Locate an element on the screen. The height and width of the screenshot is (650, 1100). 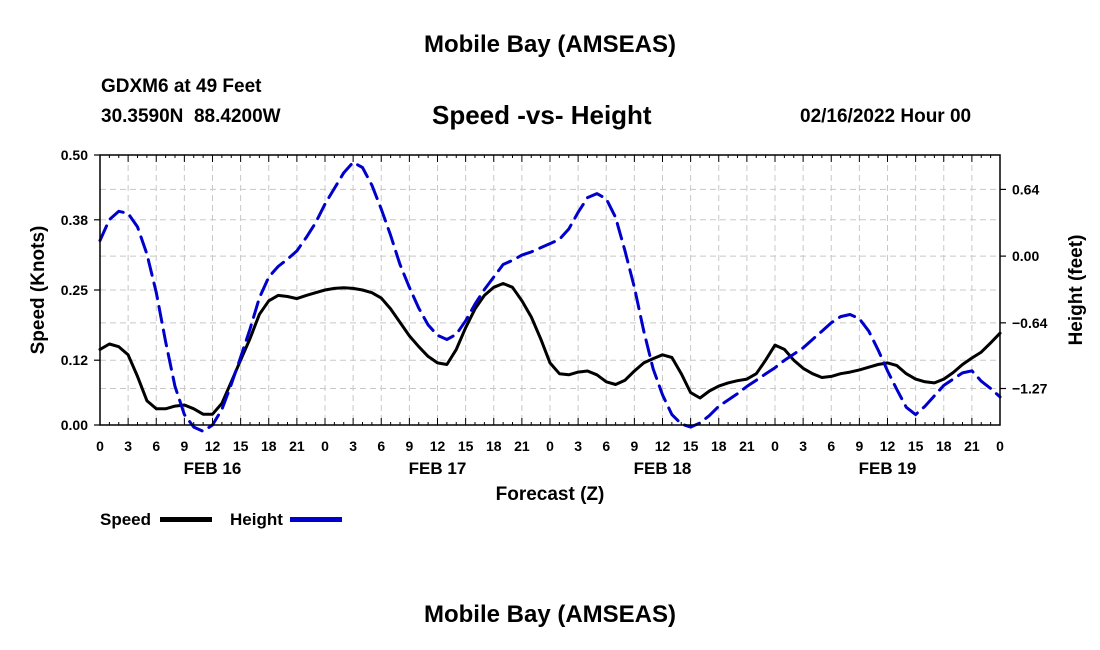
forecast-timestamp: 02/16/2022 Hour 00 is located at coordinates (886, 116).